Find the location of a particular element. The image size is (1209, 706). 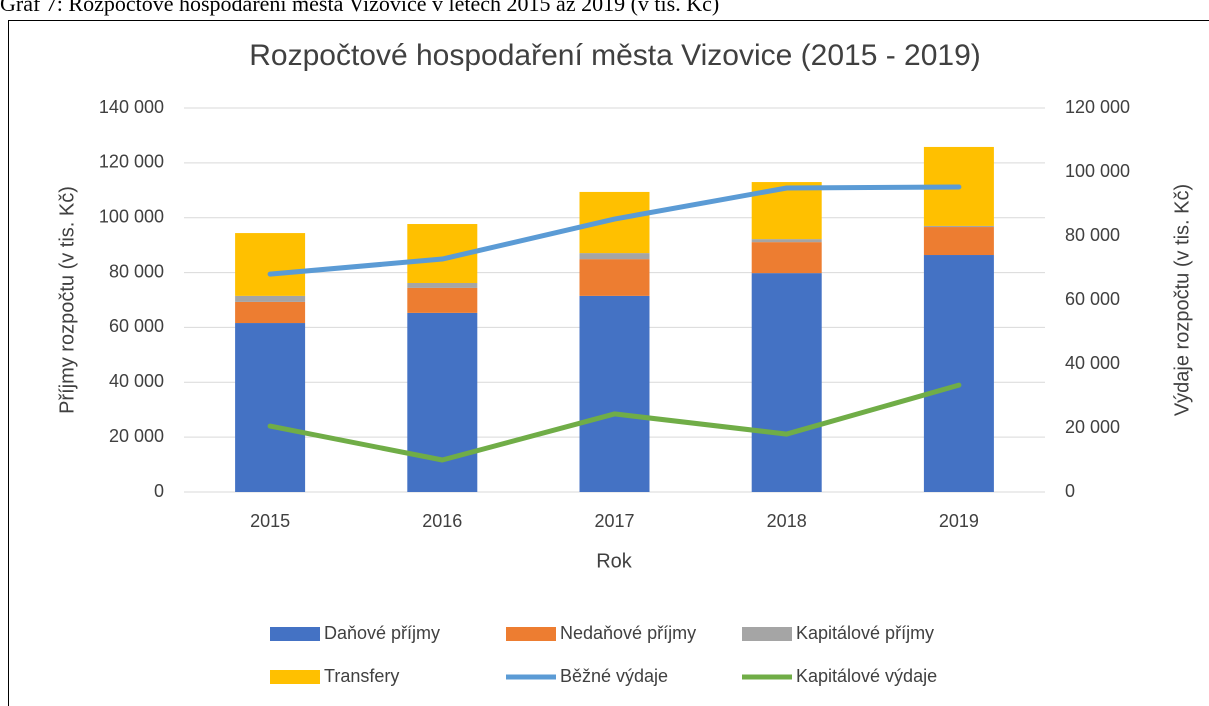

legend-label: Kapitálové příjmy is located at coordinates (865, 633).